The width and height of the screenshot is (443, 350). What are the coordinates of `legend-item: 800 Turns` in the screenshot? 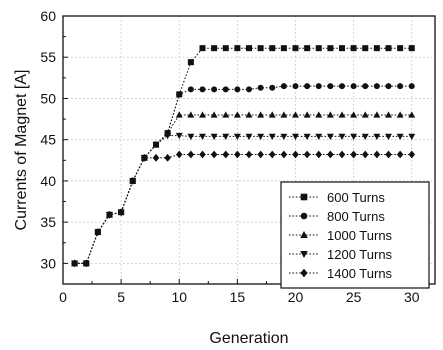 It's located at (337, 216).